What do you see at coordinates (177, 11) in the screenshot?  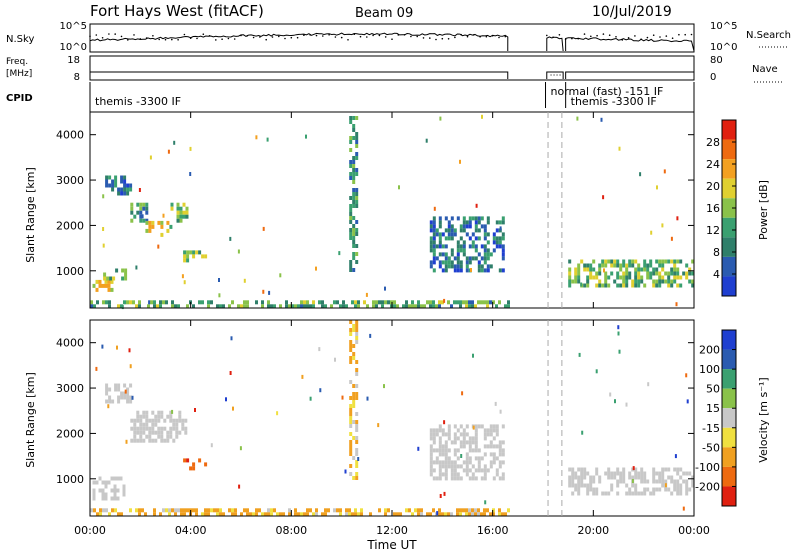 I see `plot-title: Fort Hays West (fitACF)` at bounding box center [177, 11].